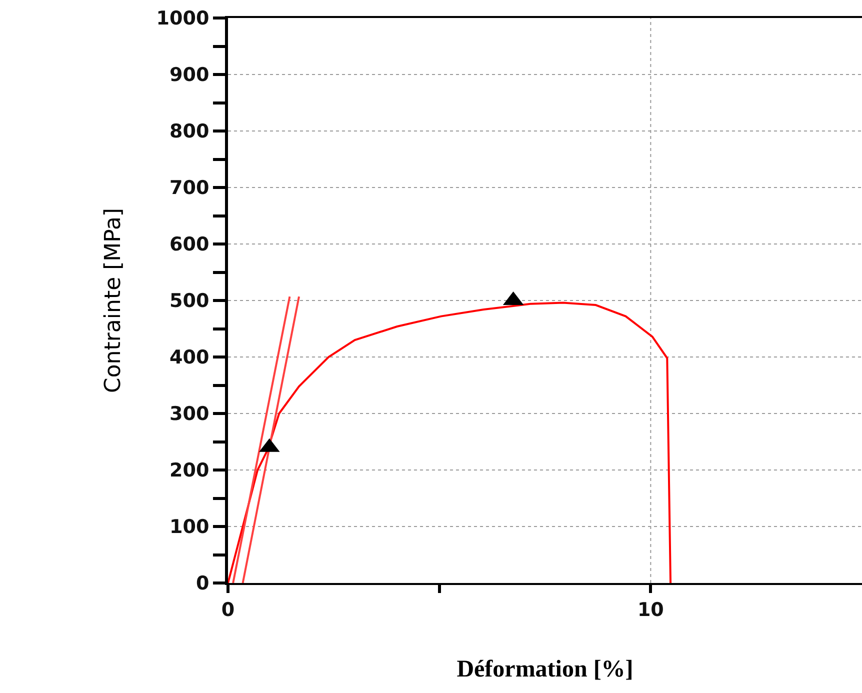 This screenshot has width=862, height=693. What do you see at coordinates (203, 583) in the screenshot?
I see `y-tick-label: 0` at bounding box center [203, 583].